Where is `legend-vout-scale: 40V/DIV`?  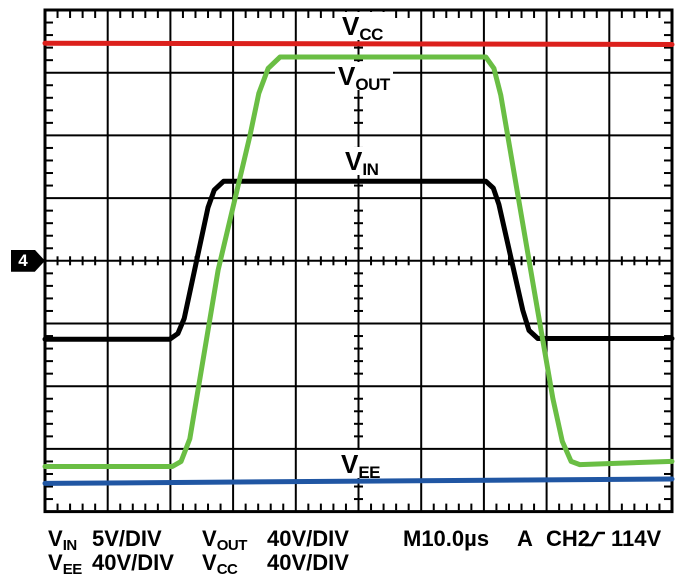
legend-vout-scale: 40V/DIV is located at coordinates (308, 538).